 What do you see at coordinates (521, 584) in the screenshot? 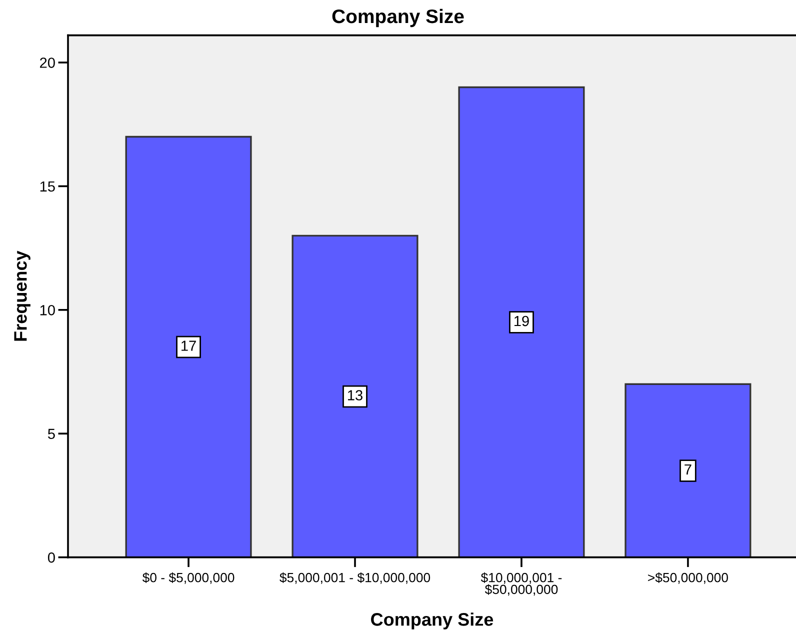
I see `x-tick-label: $10,000,001 - $50,000,000` at bounding box center [521, 584].